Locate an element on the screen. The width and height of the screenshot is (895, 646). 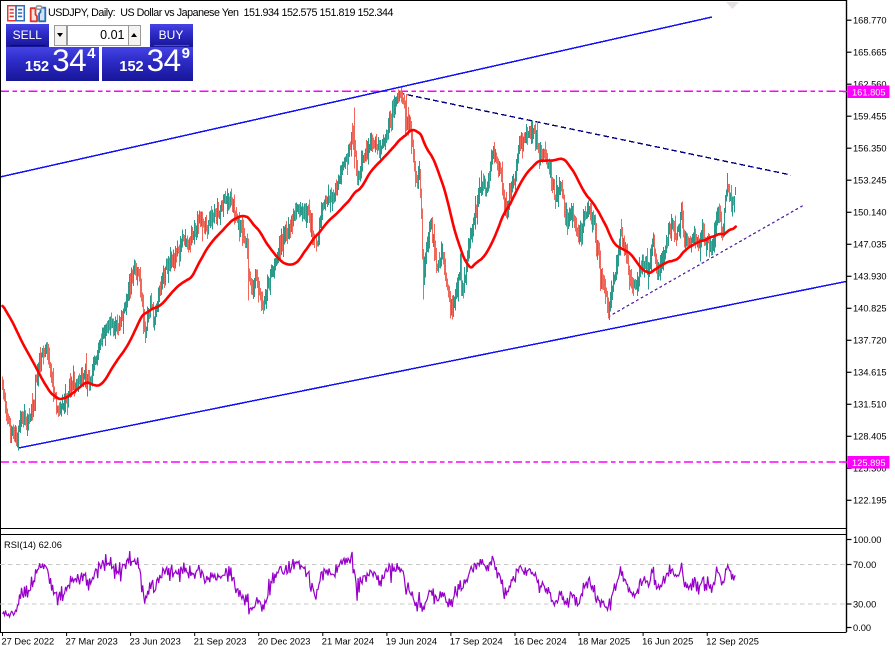
svg-text: 159.455 is located at coordinates (870, 117).